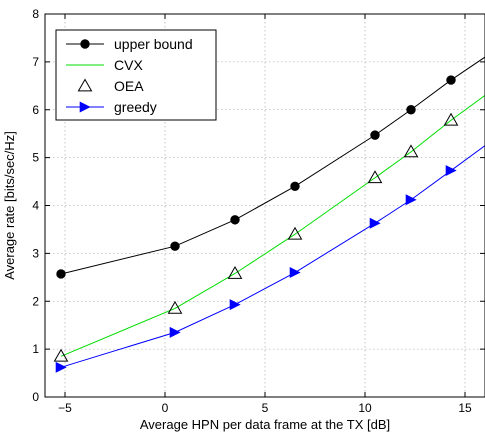 Image resolution: width=485 pixels, height=436 pixels. I want to click on legend-marker-oea, so click(85, 85).